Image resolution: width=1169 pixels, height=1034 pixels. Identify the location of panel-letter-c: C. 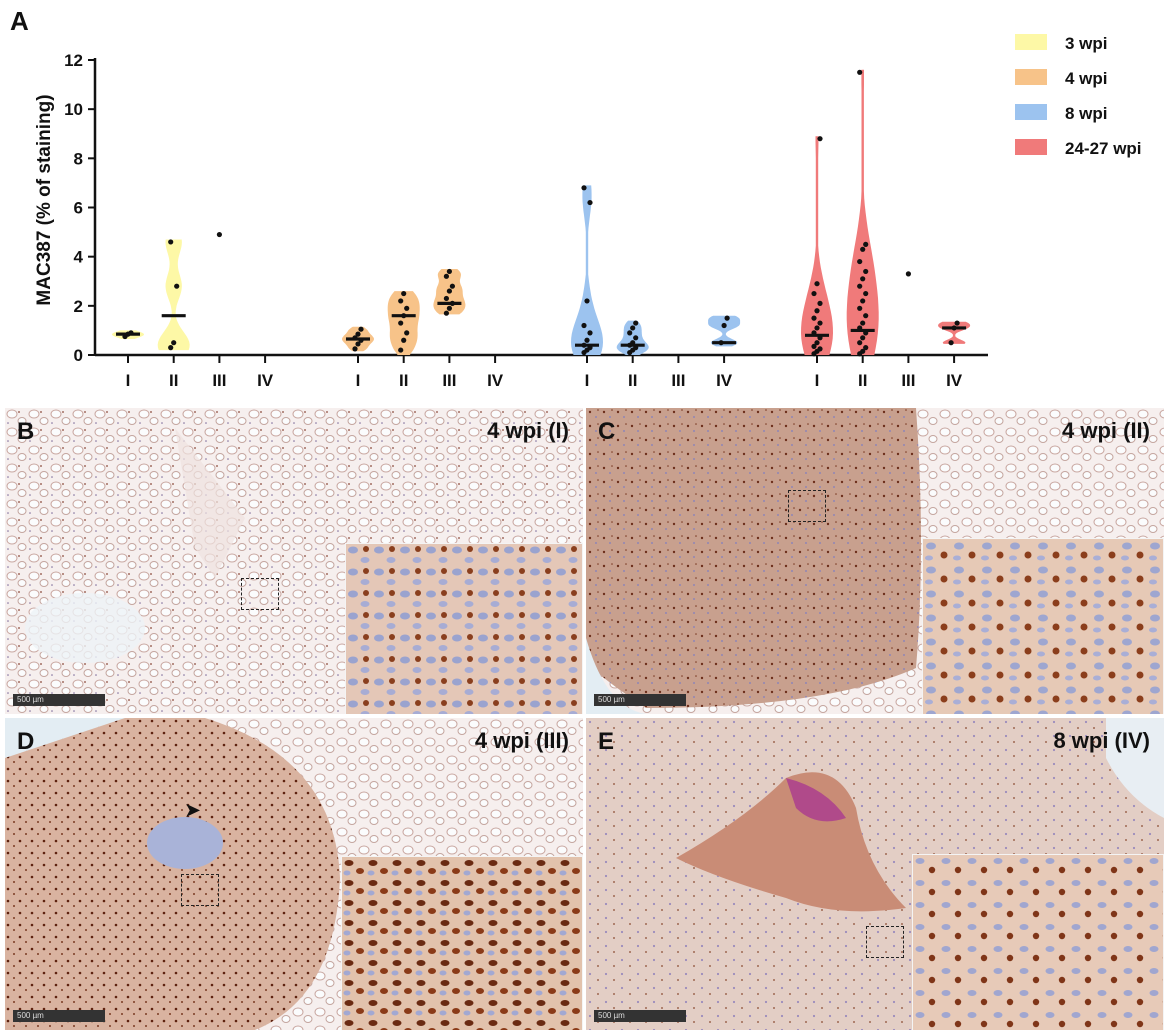
(607, 431).